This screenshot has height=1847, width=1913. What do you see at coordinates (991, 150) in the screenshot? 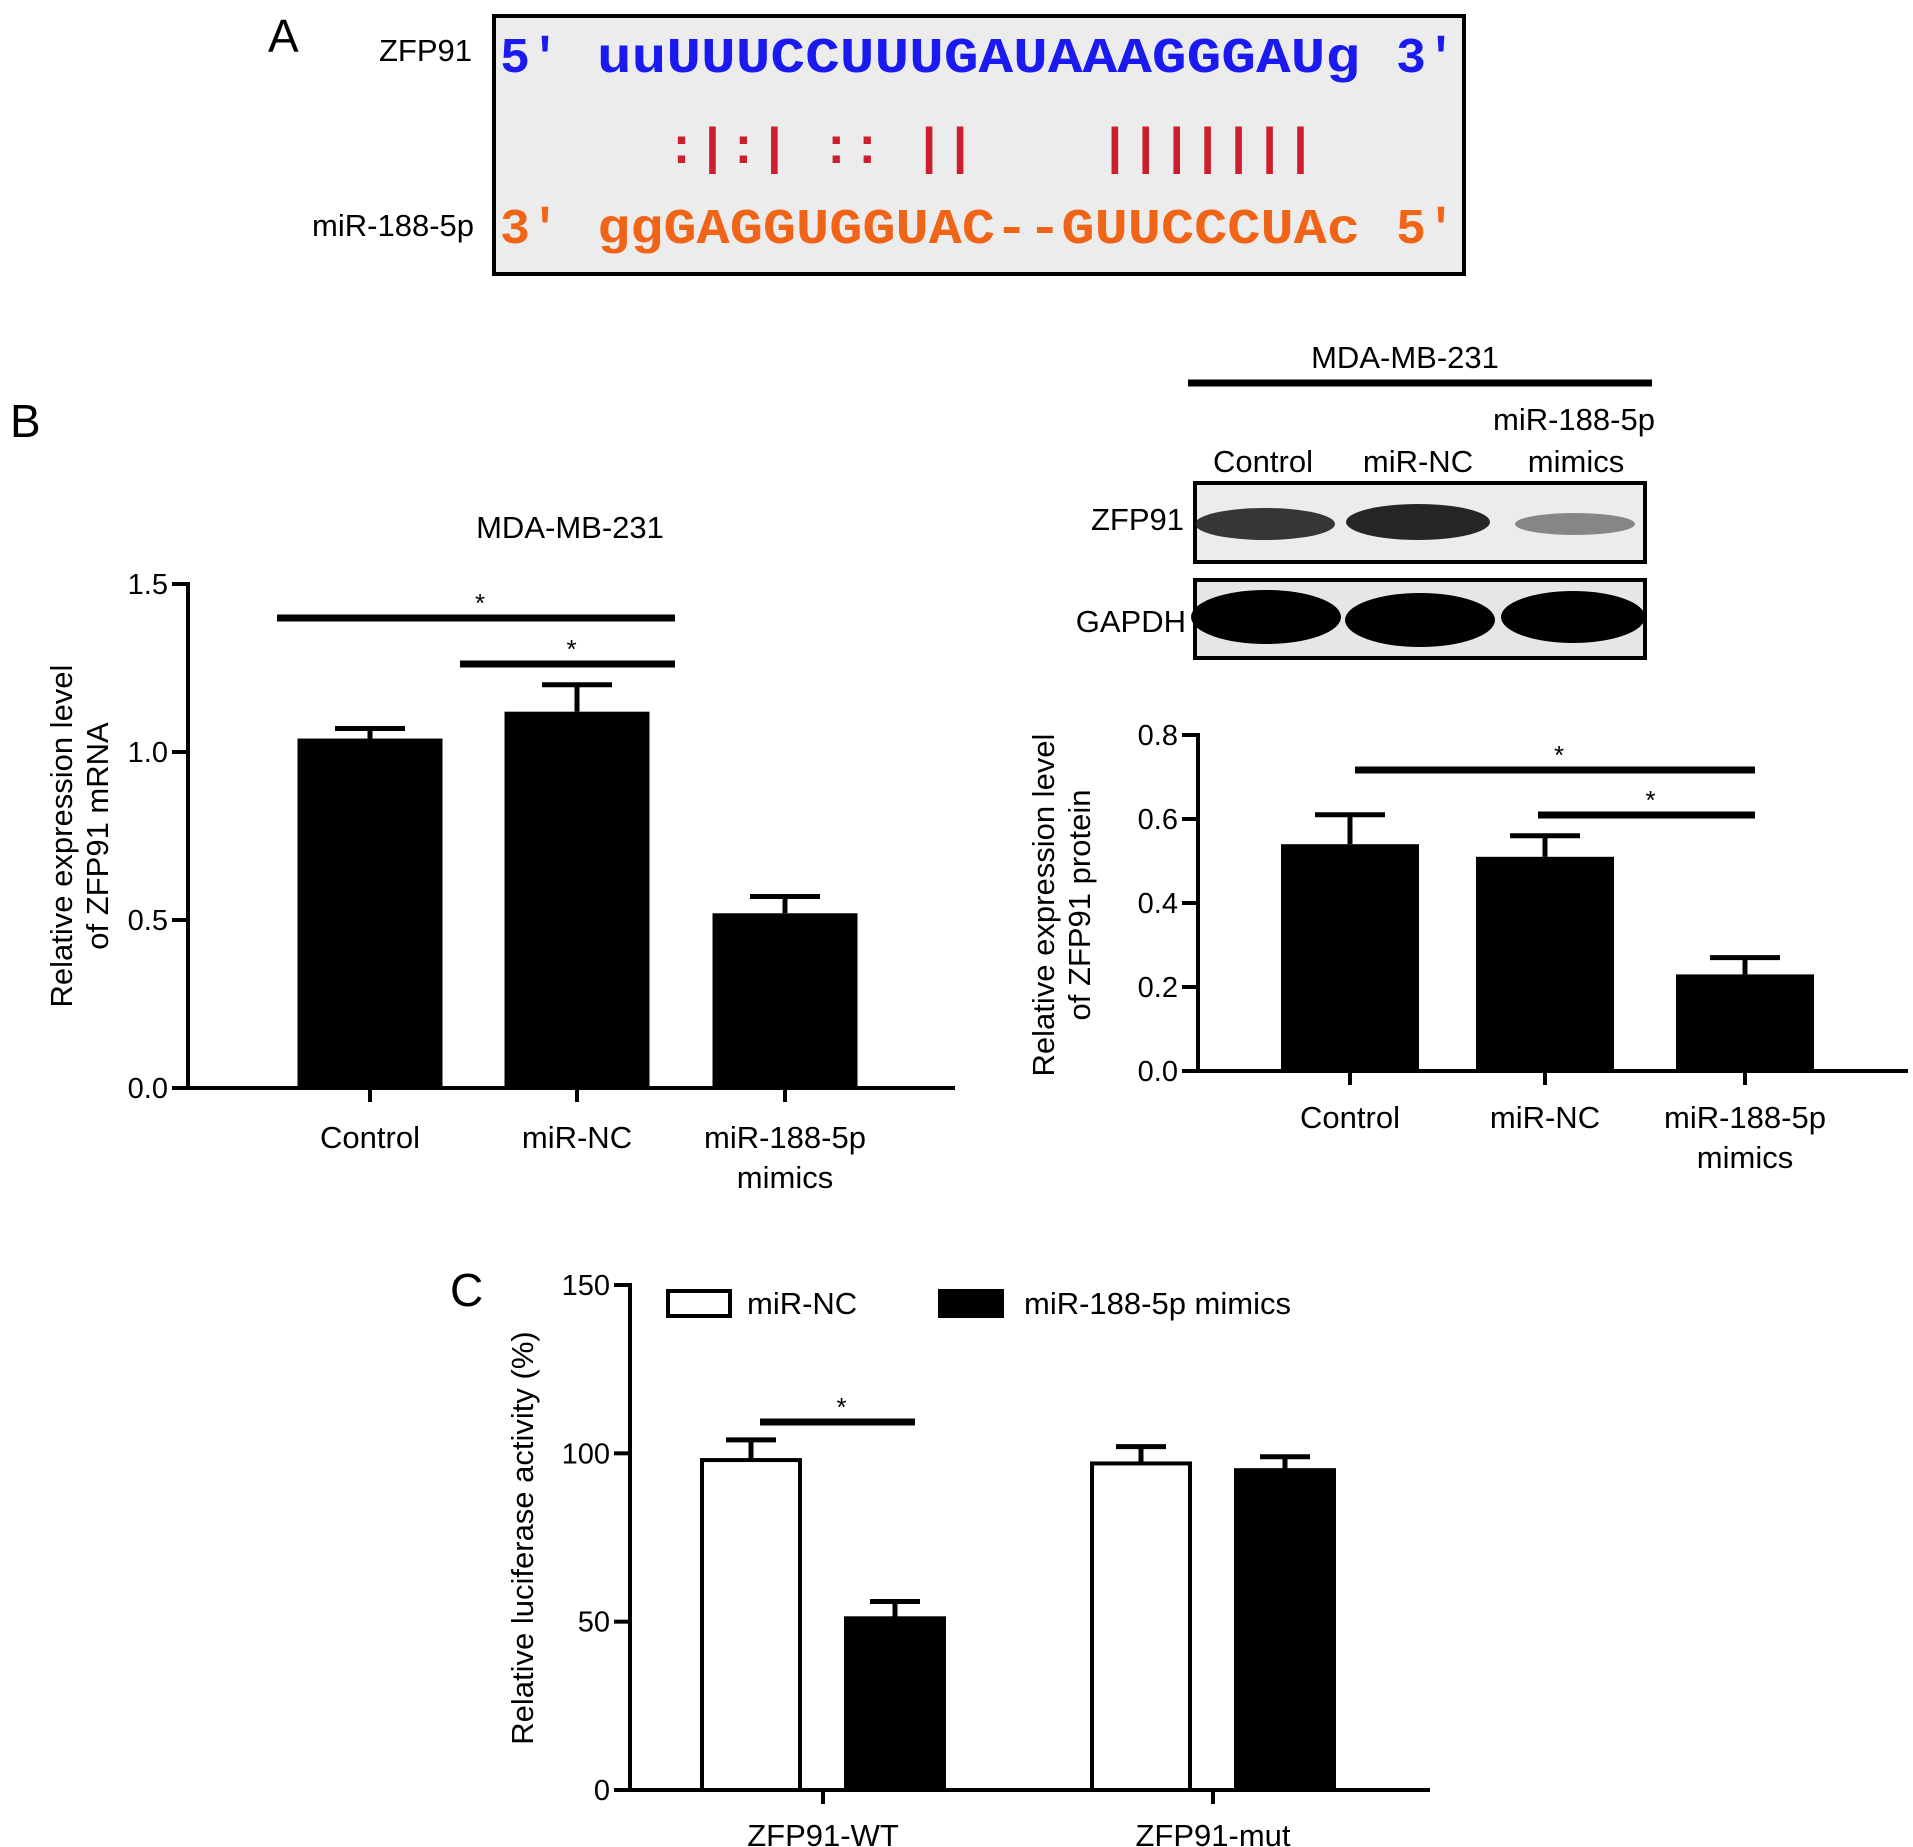
I see `pairing-line: :|:| :: || |||||||` at bounding box center [991, 150].